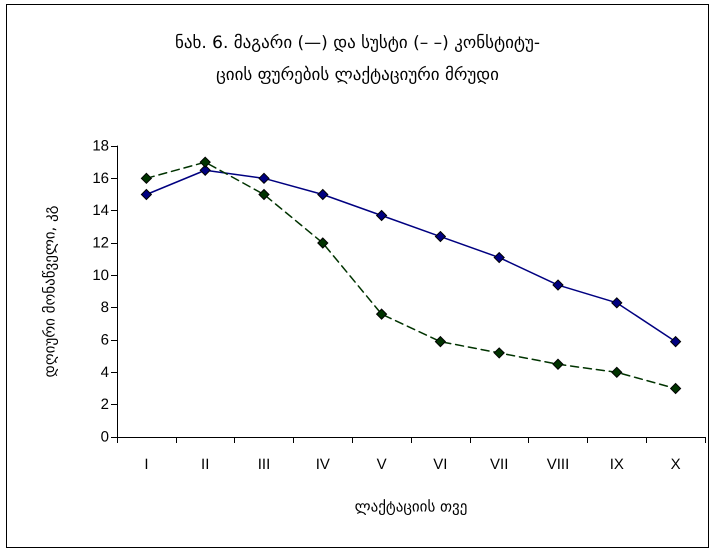 The height and width of the screenshot is (552, 715). What do you see at coordinates (104, 372) in the screenshot?
I see `y-tick-label: 4` at bounding box center [104, 372].